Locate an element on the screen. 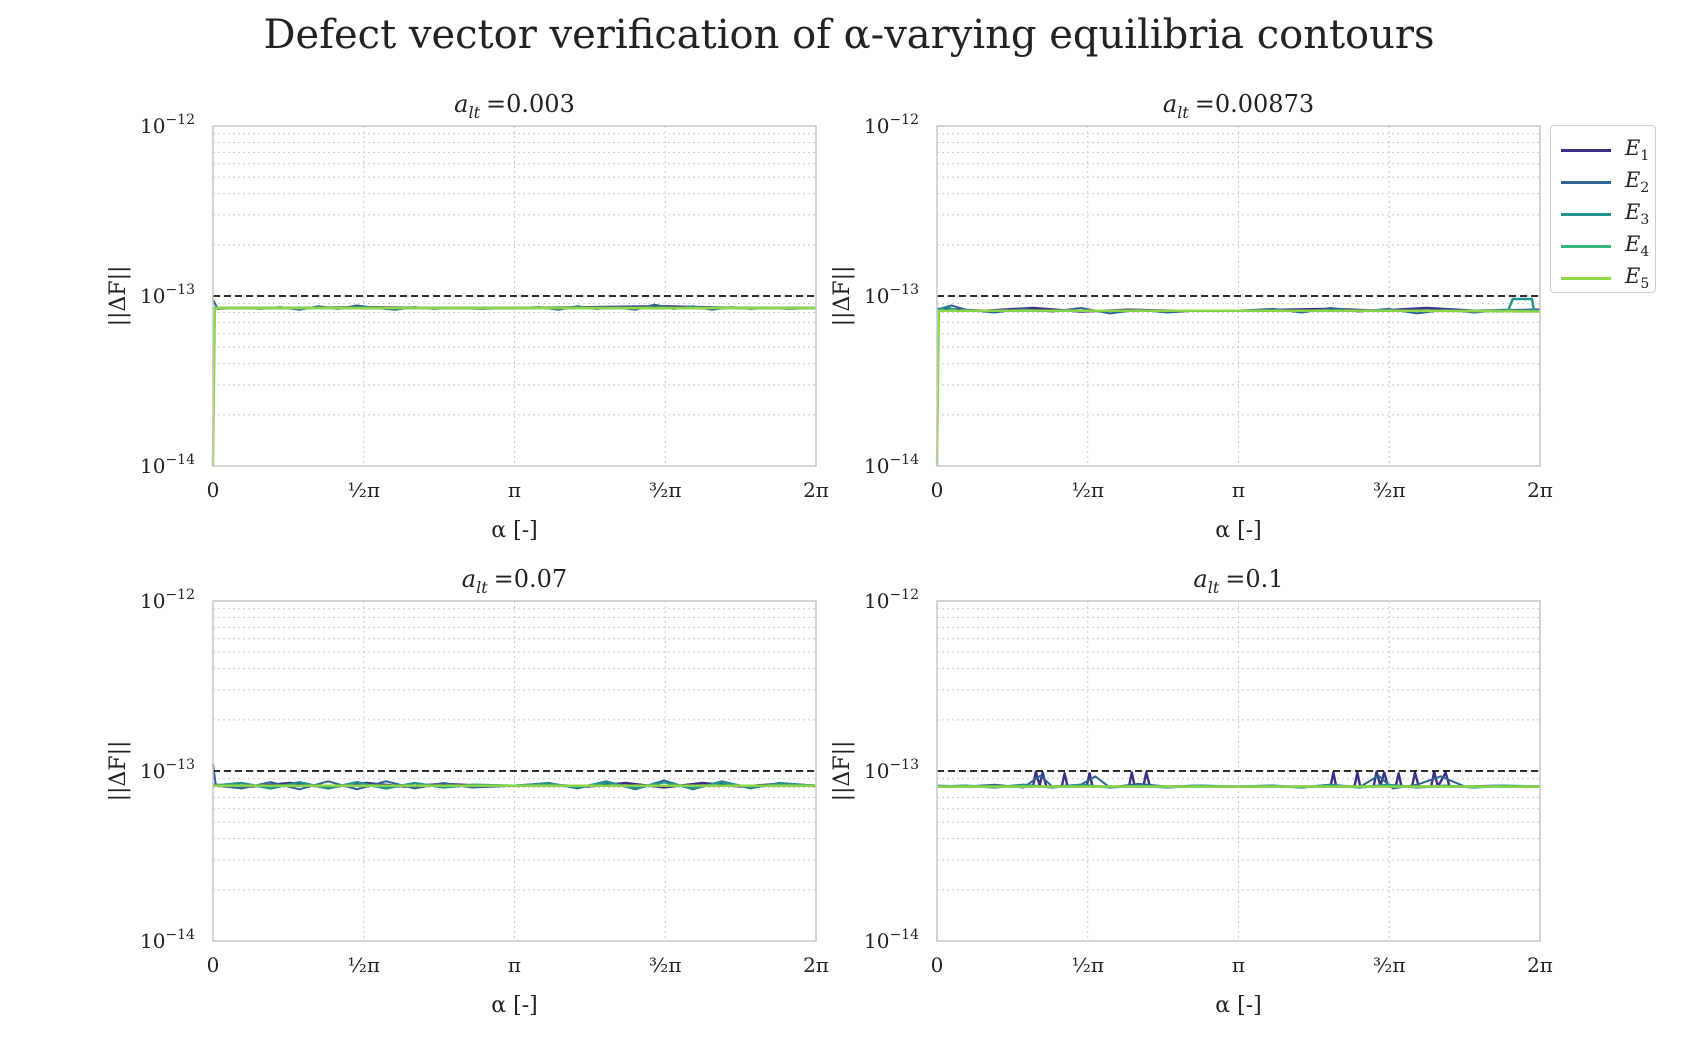 The image size is (1698, 1050). legend-item-e4: E4 is located at coordinates (1603, 246).